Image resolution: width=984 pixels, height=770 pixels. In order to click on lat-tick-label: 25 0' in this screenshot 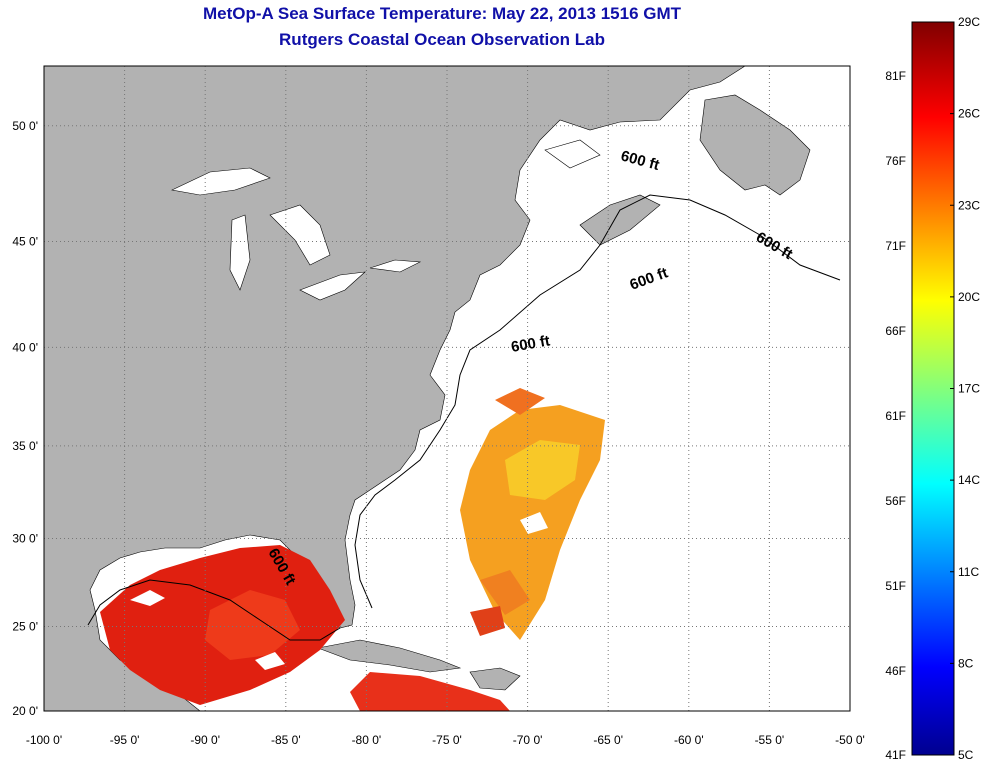, I will do `click(25, 626)`.